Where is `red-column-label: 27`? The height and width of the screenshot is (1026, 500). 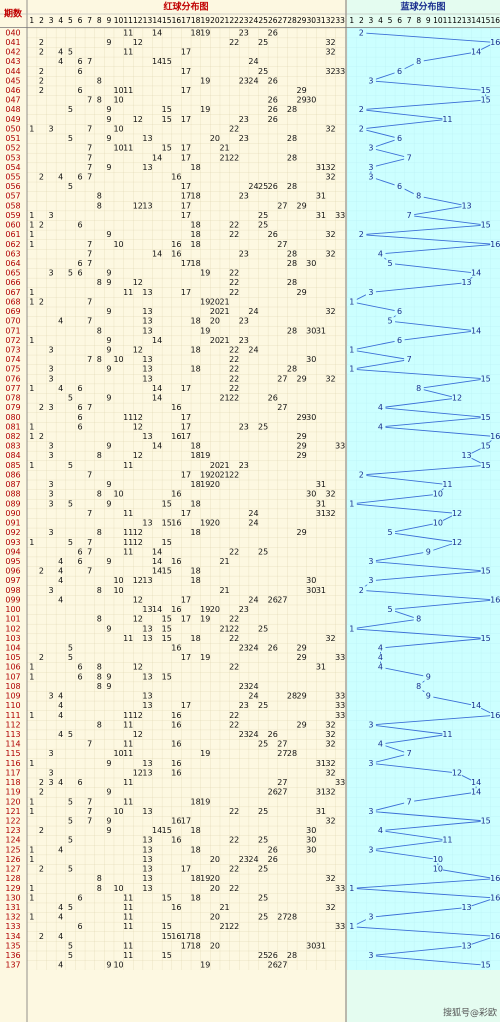
red-column-label: 27 is located at coordinates (283, 20).